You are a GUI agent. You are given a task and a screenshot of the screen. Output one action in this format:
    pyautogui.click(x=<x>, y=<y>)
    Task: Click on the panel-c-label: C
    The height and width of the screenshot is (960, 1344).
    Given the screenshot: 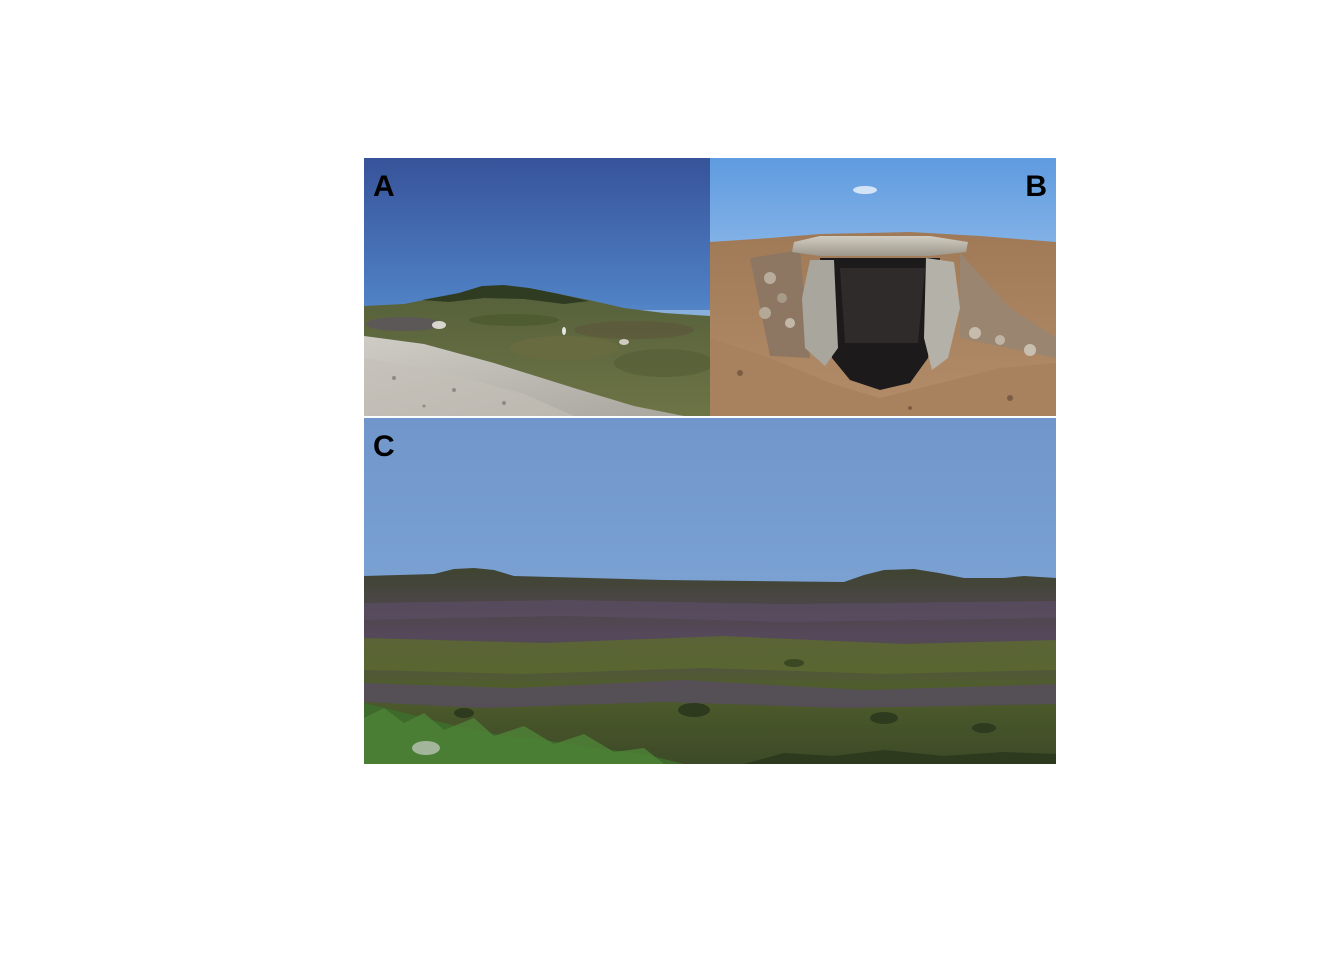 What is the action you would take?
    pyautogui.click(x=384, y=446)
    